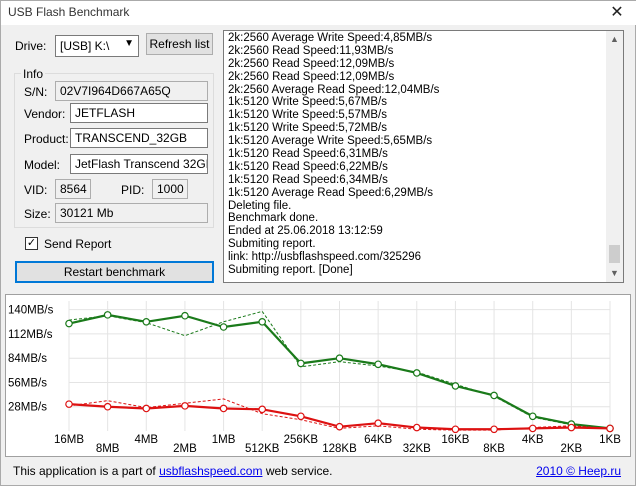 This screenshot has height=486, width=636. Describe the element at coordinates (108, 449) in the screenshot. I see `x-tick-label: 8MB` at that location.